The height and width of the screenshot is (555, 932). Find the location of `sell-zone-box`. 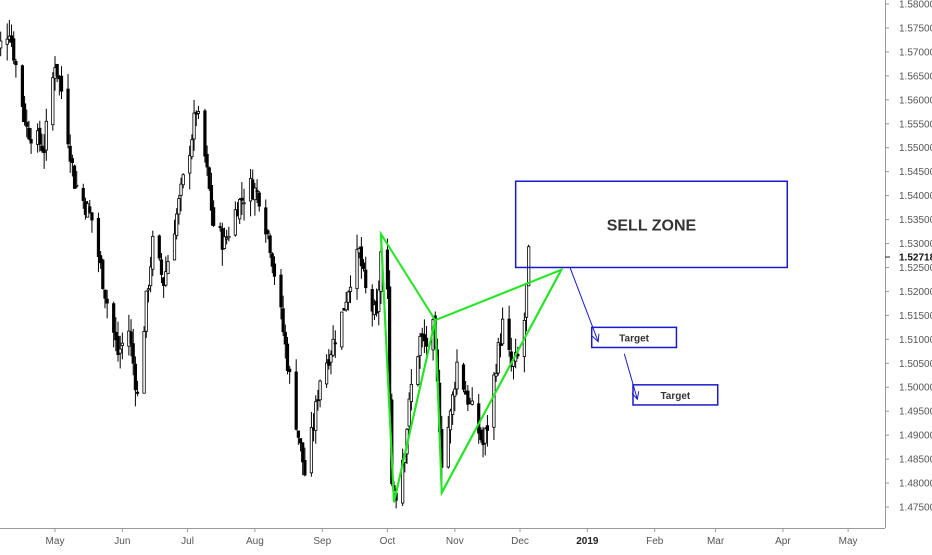

sell-zone-box is located at coordinates (651, 224).